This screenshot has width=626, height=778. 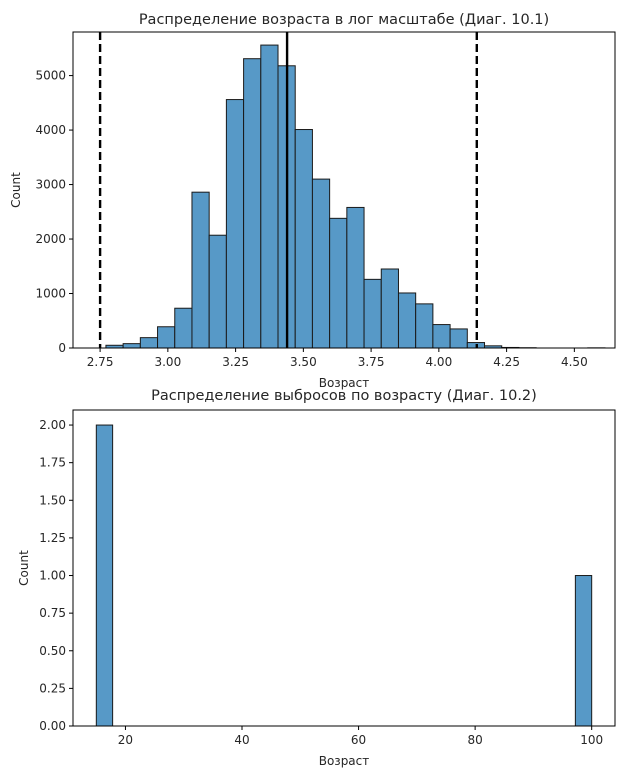 I want to click on x-tick-label: 80, so click(x=474, y=740).